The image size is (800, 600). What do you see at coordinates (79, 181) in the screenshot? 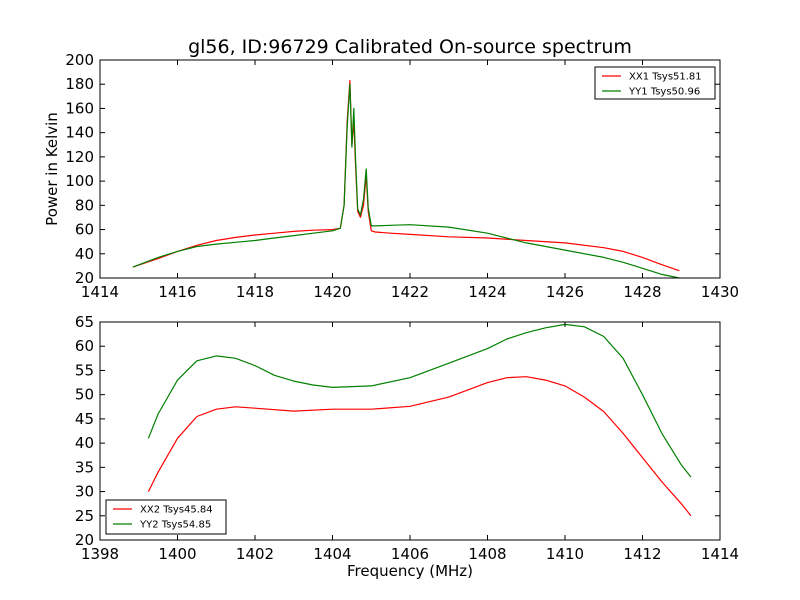
I see `y-tick-label: 100` at bounding box center [79, 181].